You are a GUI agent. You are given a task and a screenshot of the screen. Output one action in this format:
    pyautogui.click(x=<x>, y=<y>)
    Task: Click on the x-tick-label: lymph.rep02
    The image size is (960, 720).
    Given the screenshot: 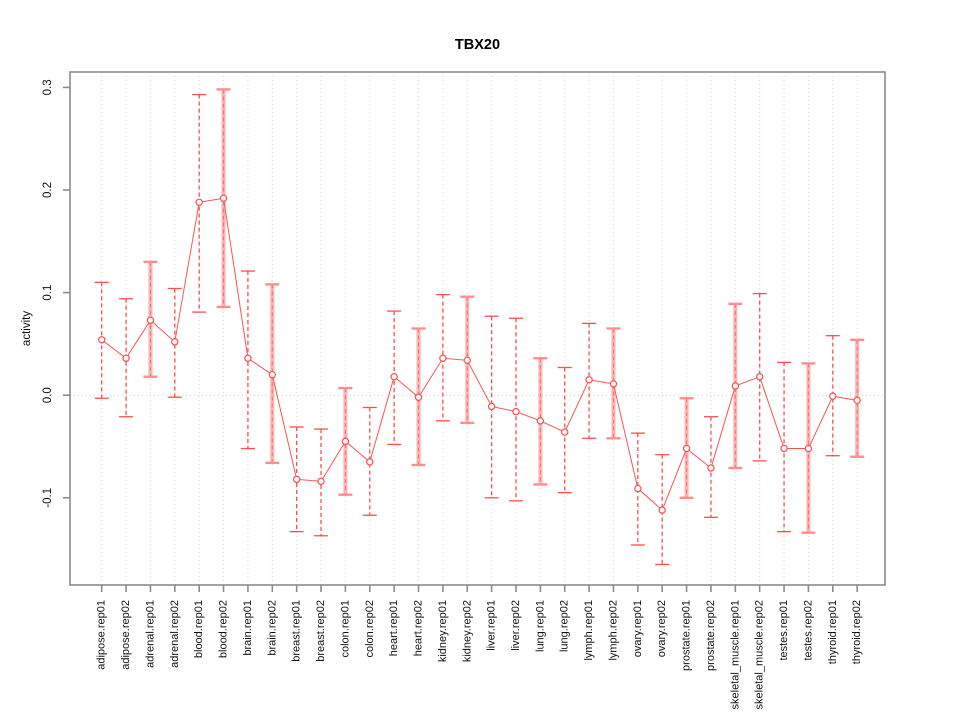 What is the action you would take?
    pyautogui.click(x=613, y=630)
    